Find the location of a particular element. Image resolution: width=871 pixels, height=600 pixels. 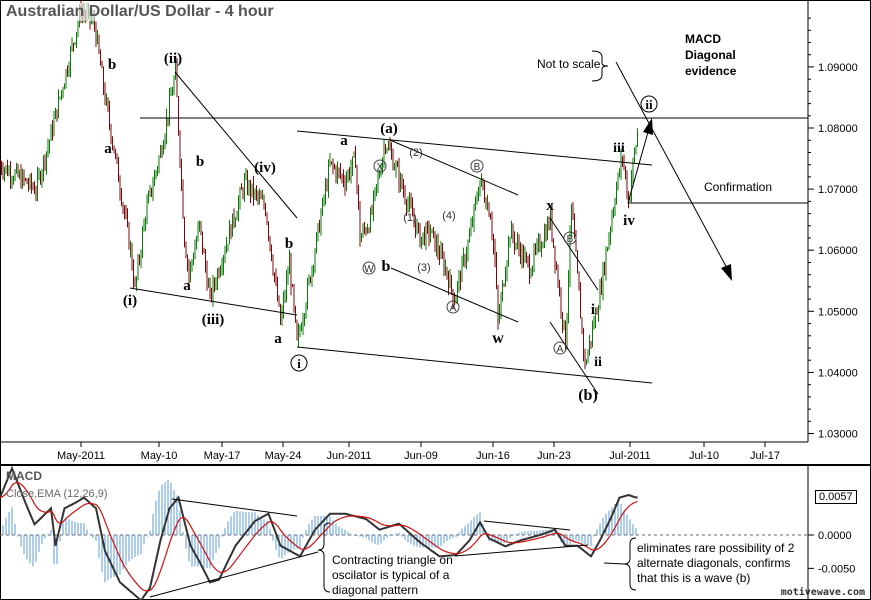

price-tick-label: 1.04000 is located at coordinates (838, 373).